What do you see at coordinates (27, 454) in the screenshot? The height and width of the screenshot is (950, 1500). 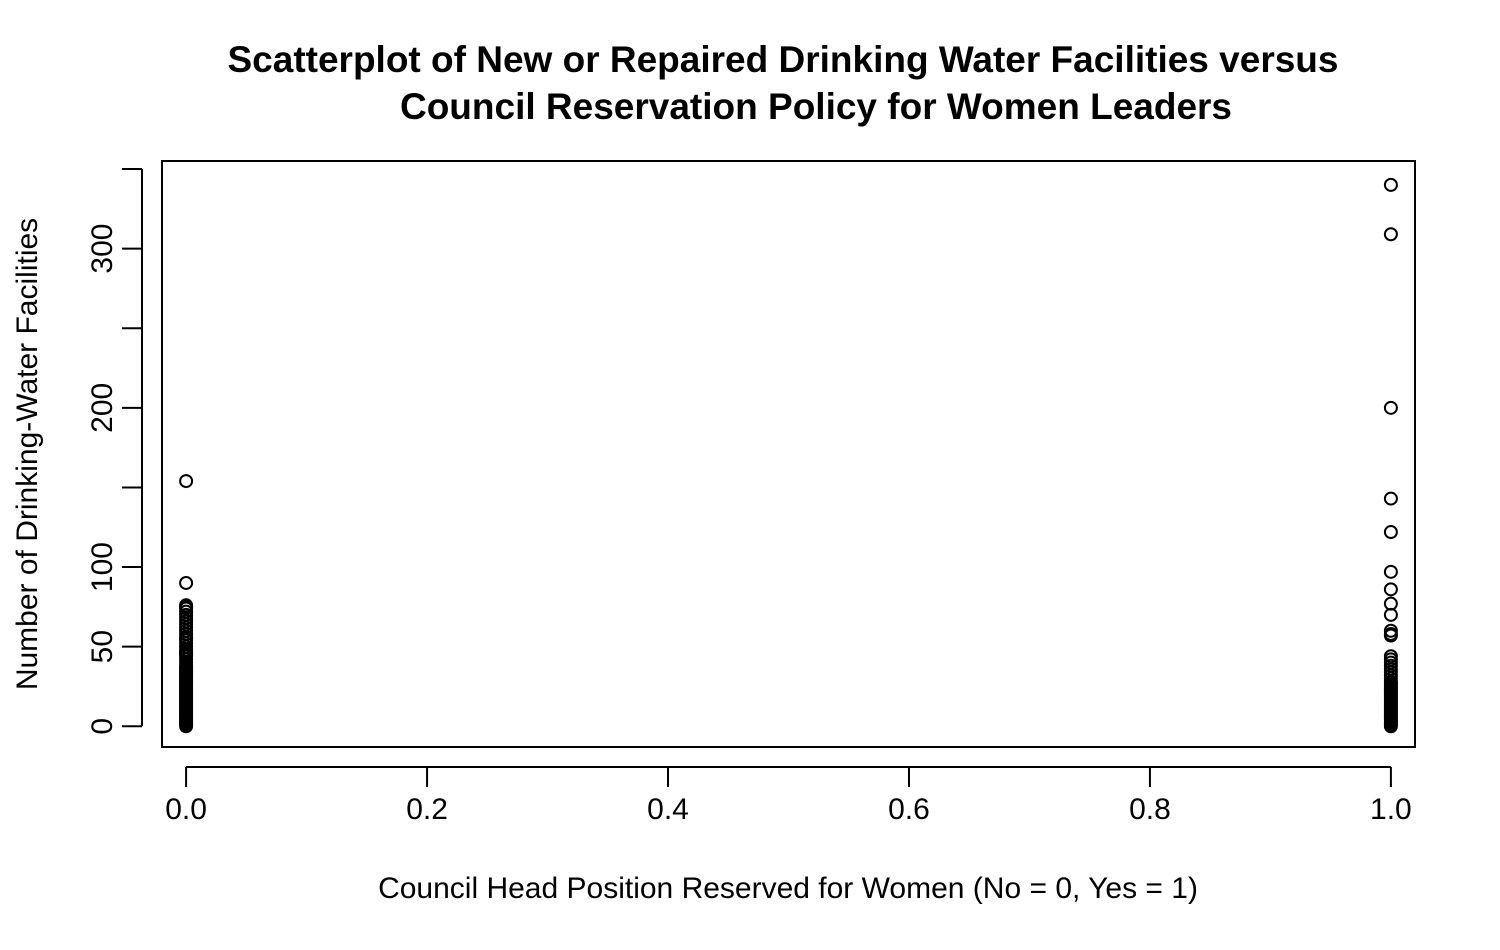 I see `y-axis-label: Number of Drinking-Water Facilities` at bounding box center [27, 454].